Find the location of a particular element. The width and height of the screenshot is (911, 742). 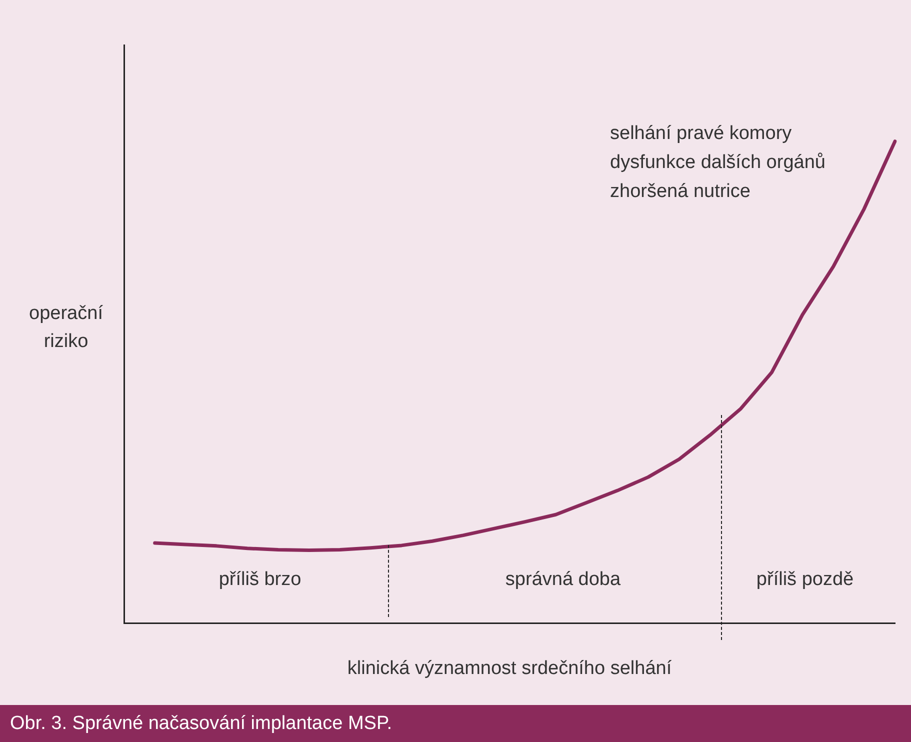

x-axis-title: klinická významnost srdečního selhání is located at coordinates (509, 669).